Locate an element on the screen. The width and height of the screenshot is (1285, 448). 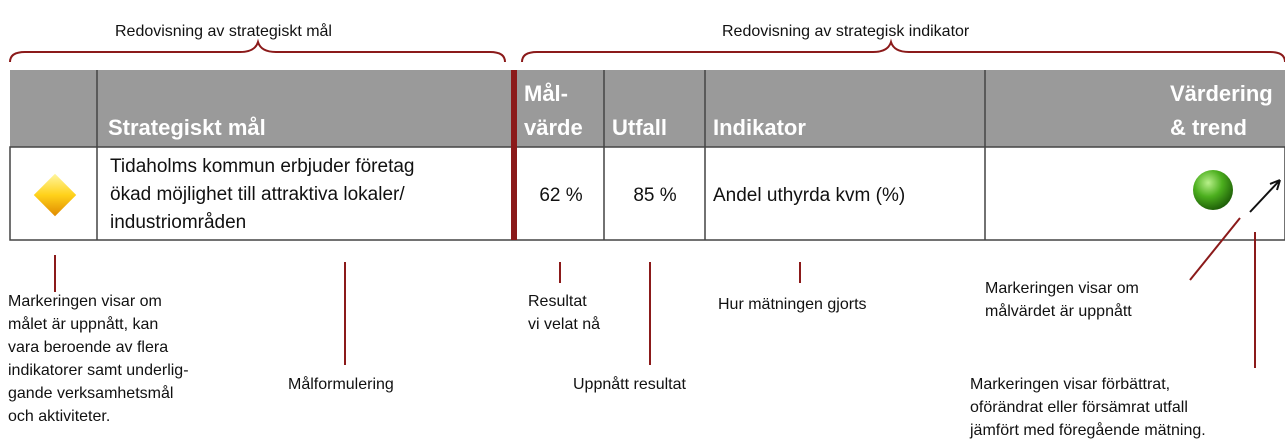
header-cell: Utfall is located at coordinates (639, 127).